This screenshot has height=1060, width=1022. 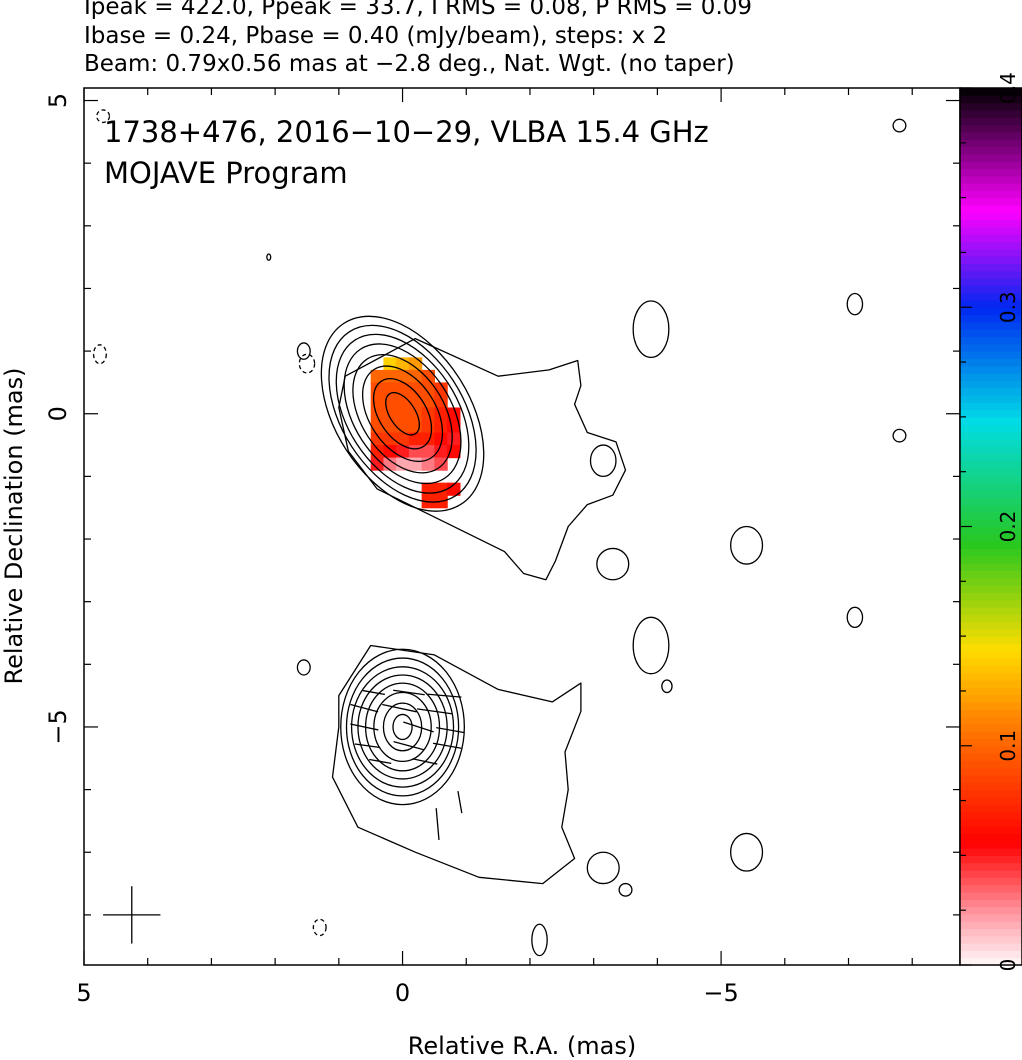 I want to click on pol-contour-level, so click(x=402, y=727).